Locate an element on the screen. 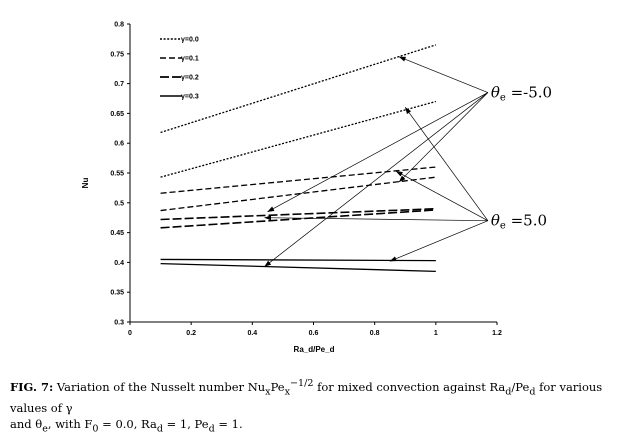 The width and height of the screenshot is (636, 437). y-axis-label: Nu is located at coordinates (85, 183).